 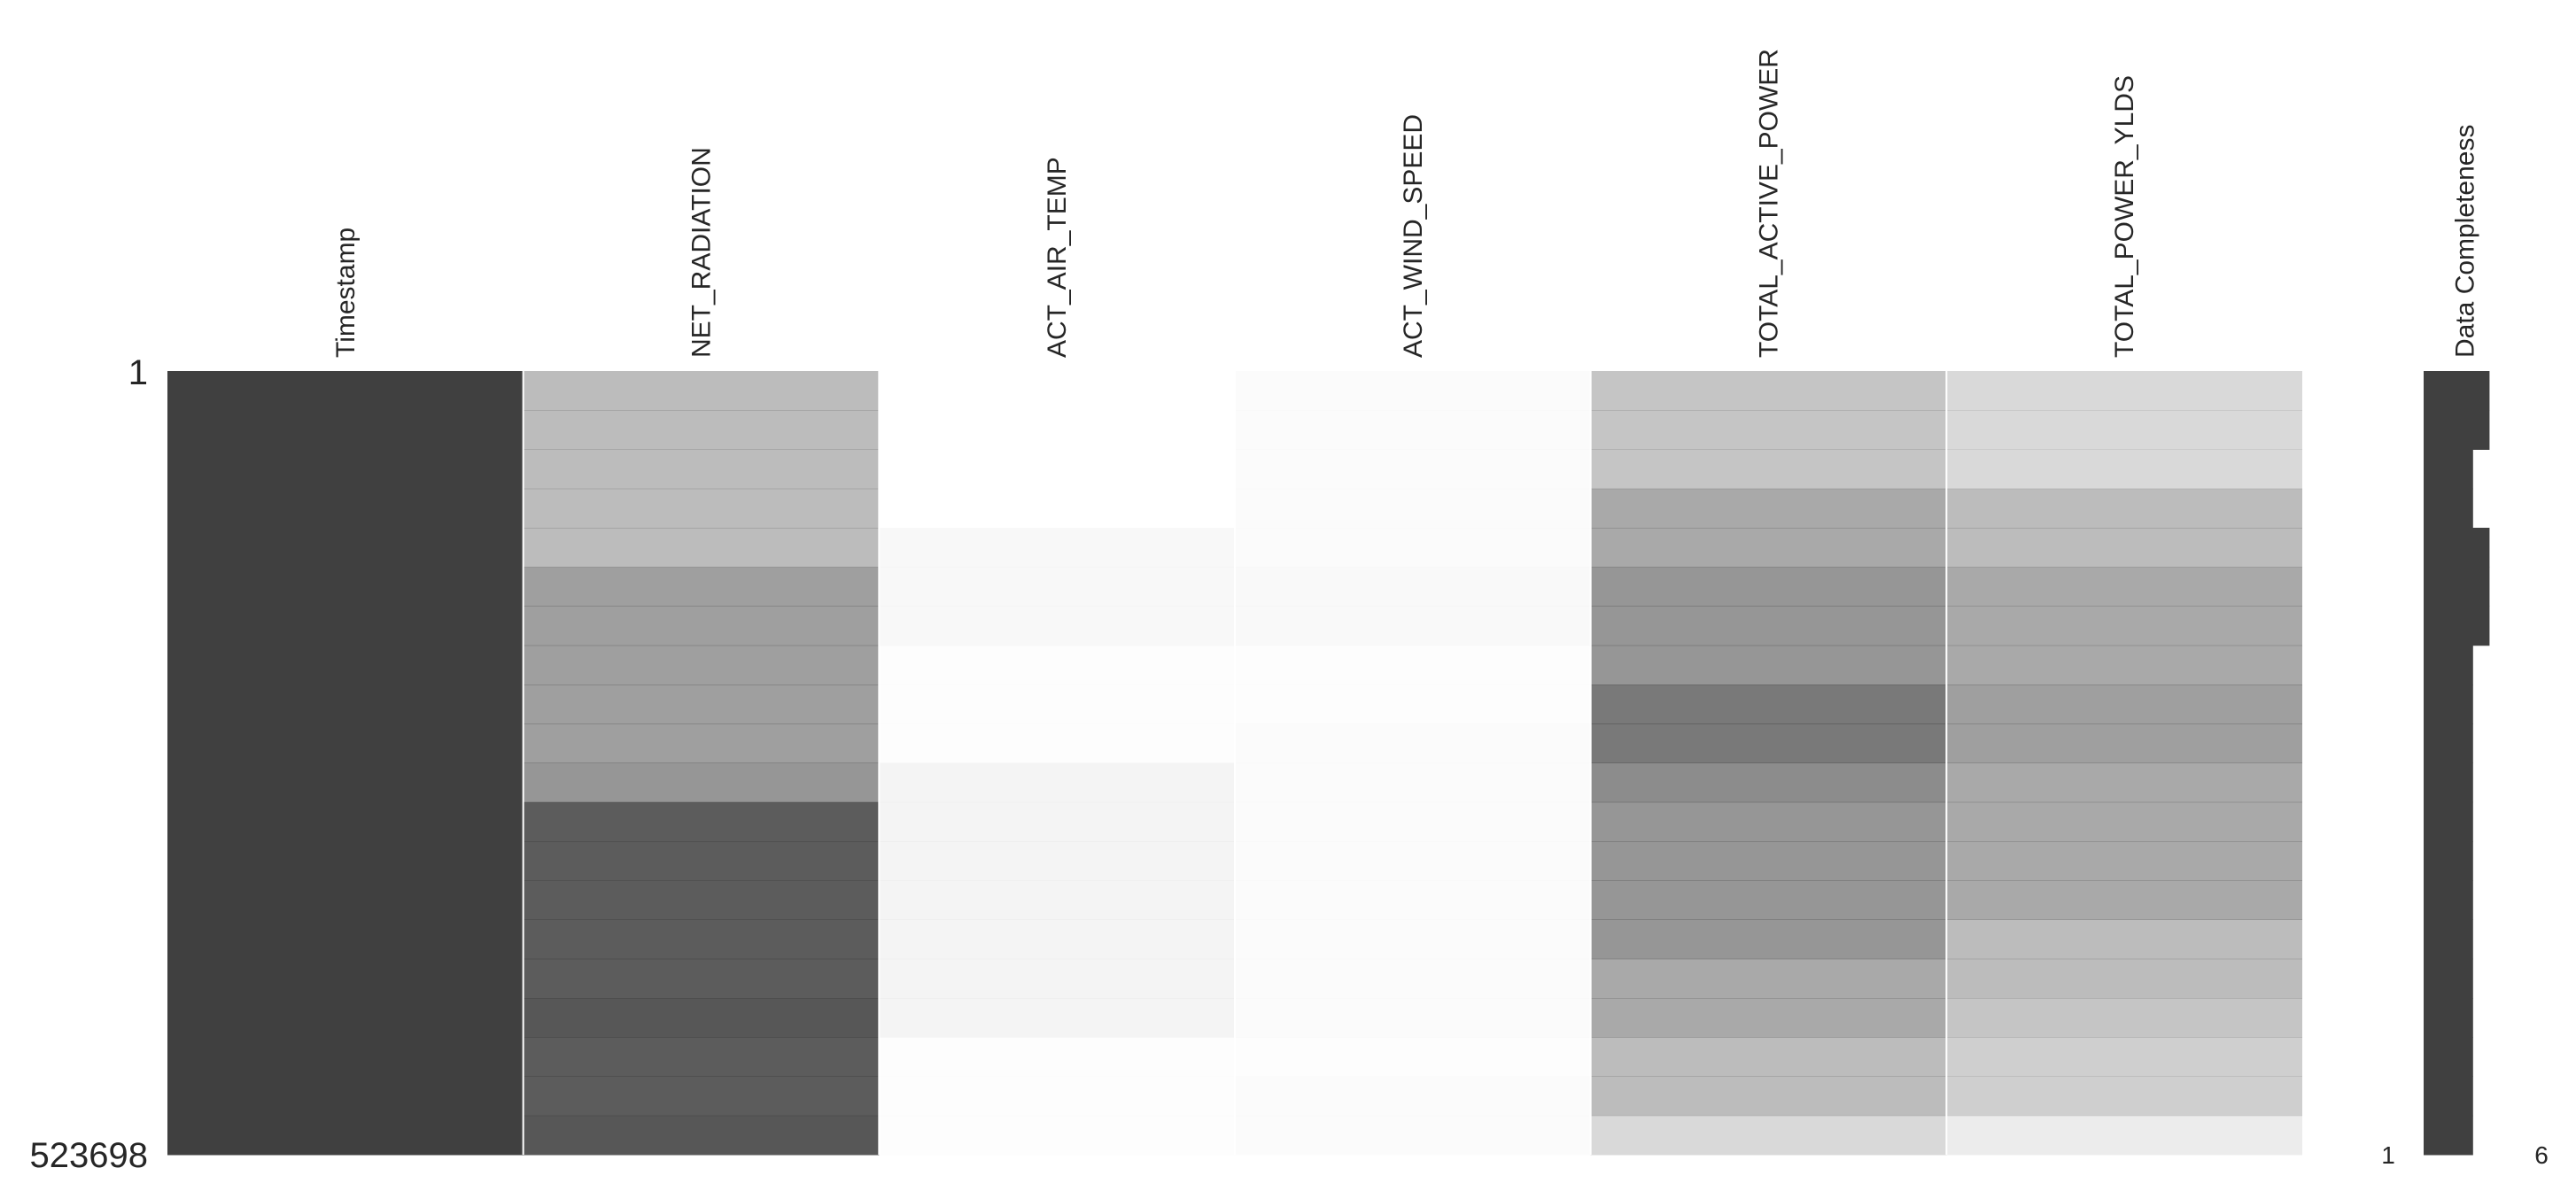 What do you see at coordinates (2465, 241) in the screenshot?
I see `completeness-label: Data Completeness` at bounding box center [2465, 241].